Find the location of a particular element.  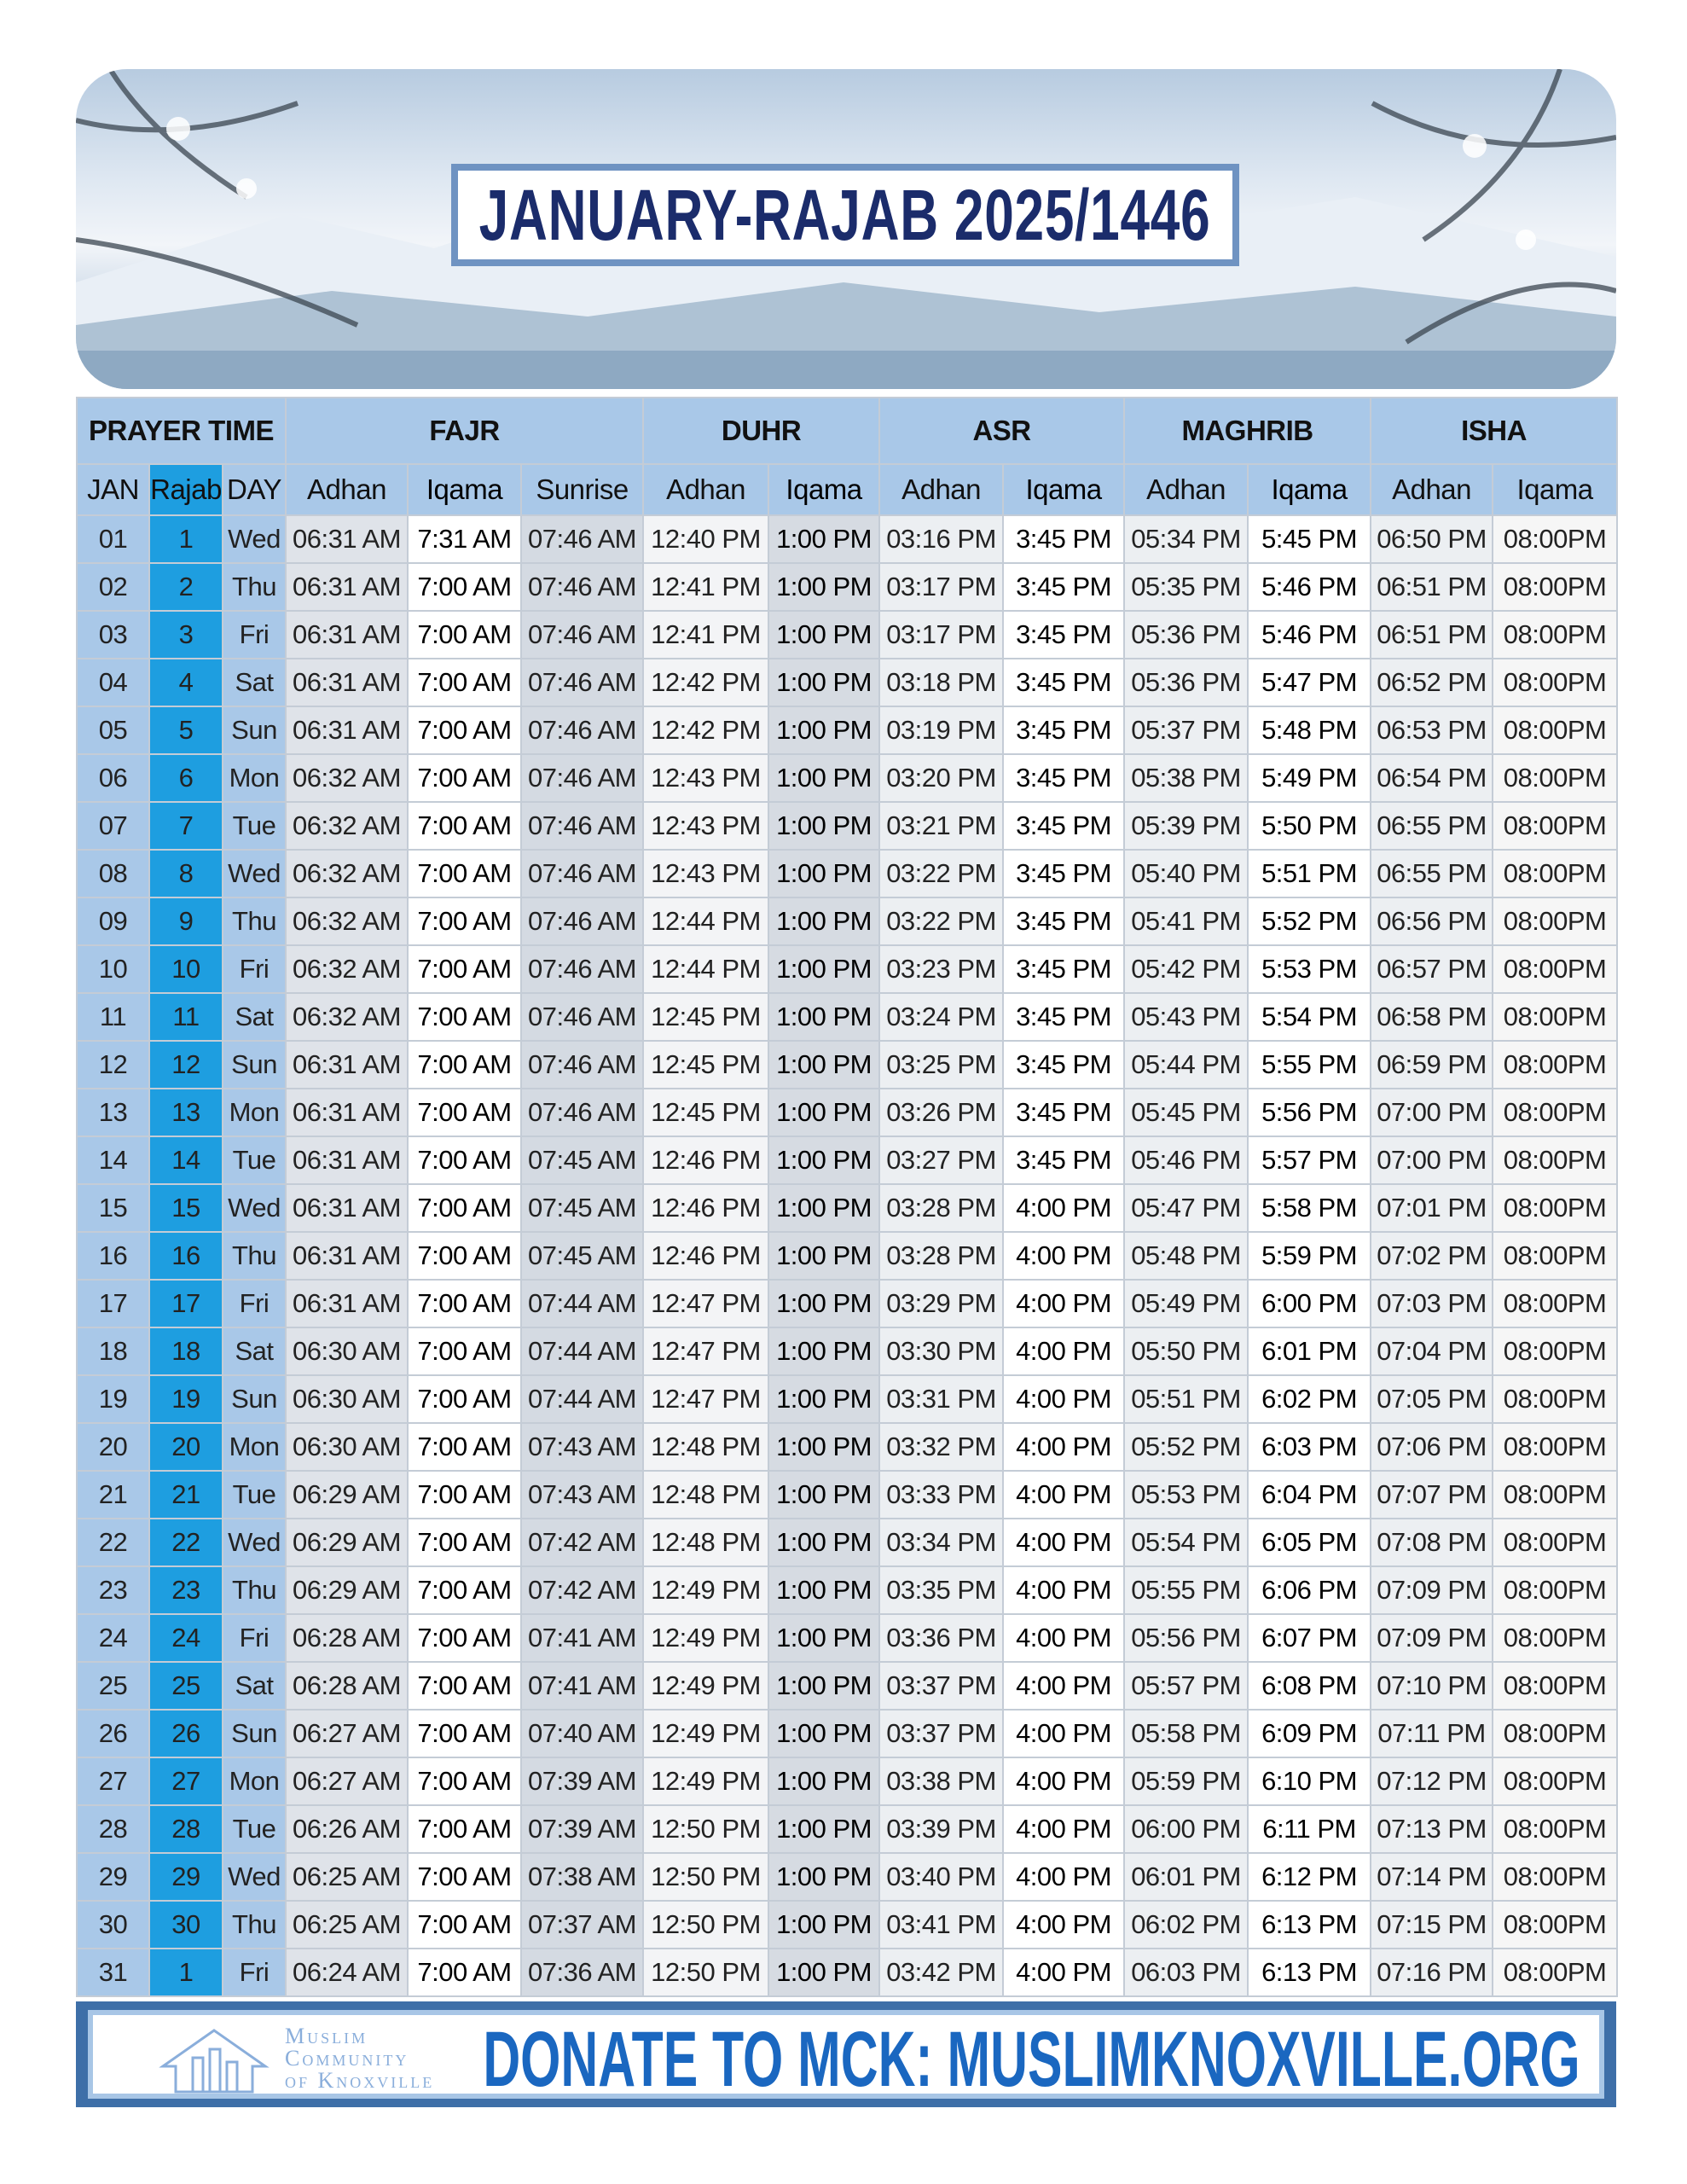

table-cell: 1 is located at coordinates (185, 539).